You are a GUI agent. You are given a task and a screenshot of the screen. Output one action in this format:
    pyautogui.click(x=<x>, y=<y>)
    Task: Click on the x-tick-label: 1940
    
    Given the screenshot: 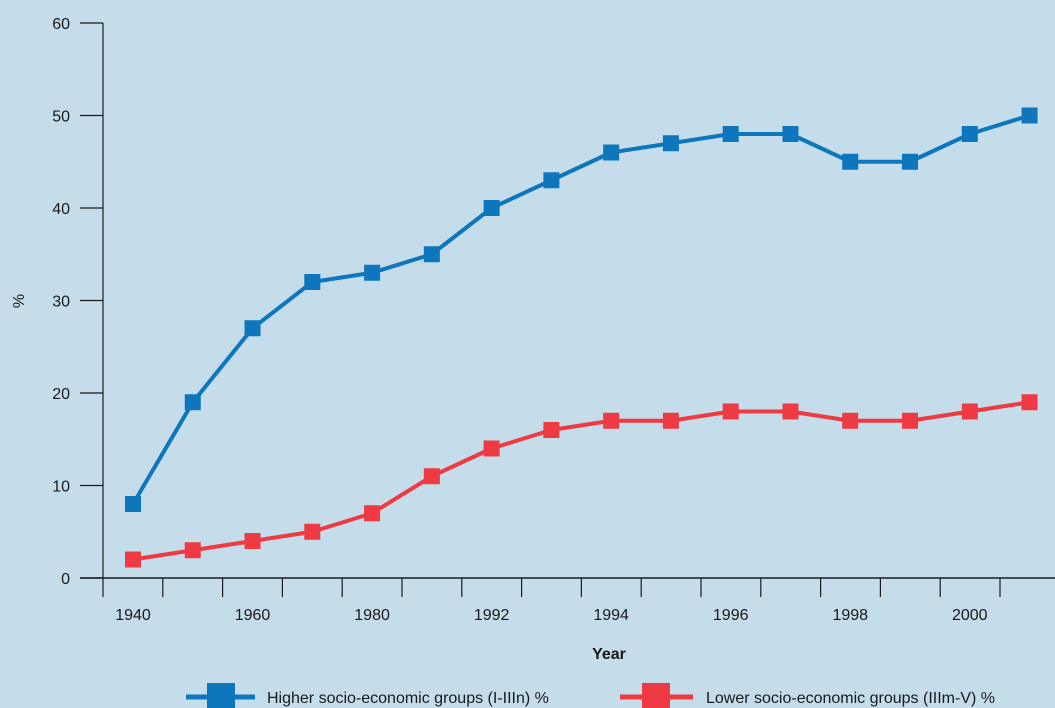 What is the action you would take?
    pyautogui.click(x=133, y=615)
    